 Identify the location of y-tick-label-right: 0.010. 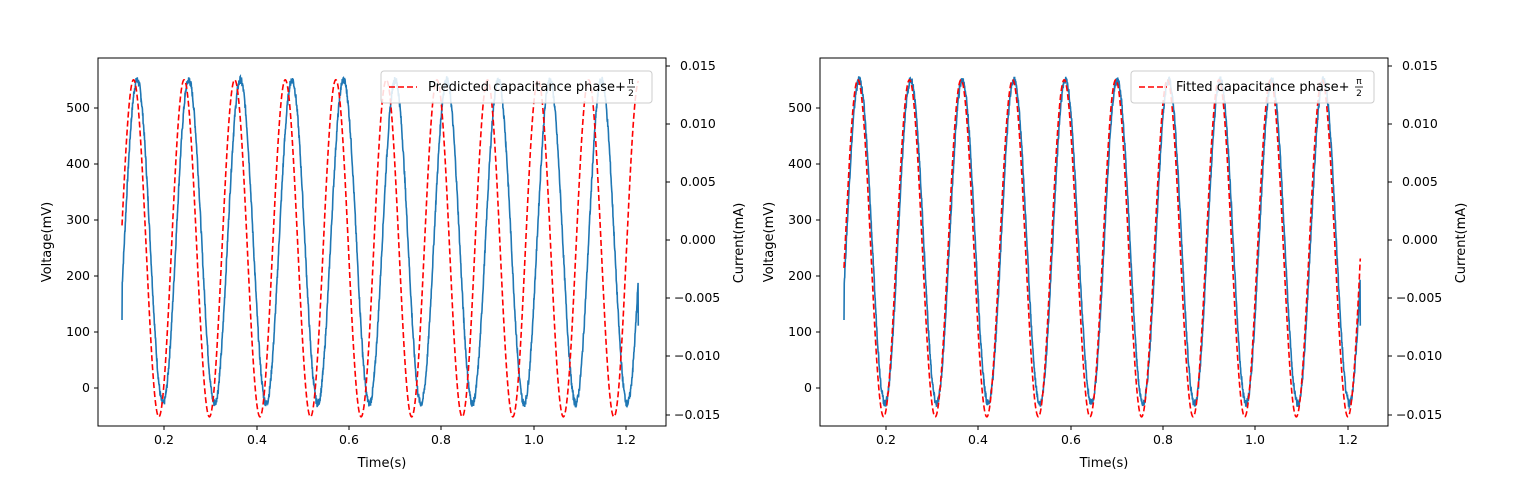
(1420, 123).